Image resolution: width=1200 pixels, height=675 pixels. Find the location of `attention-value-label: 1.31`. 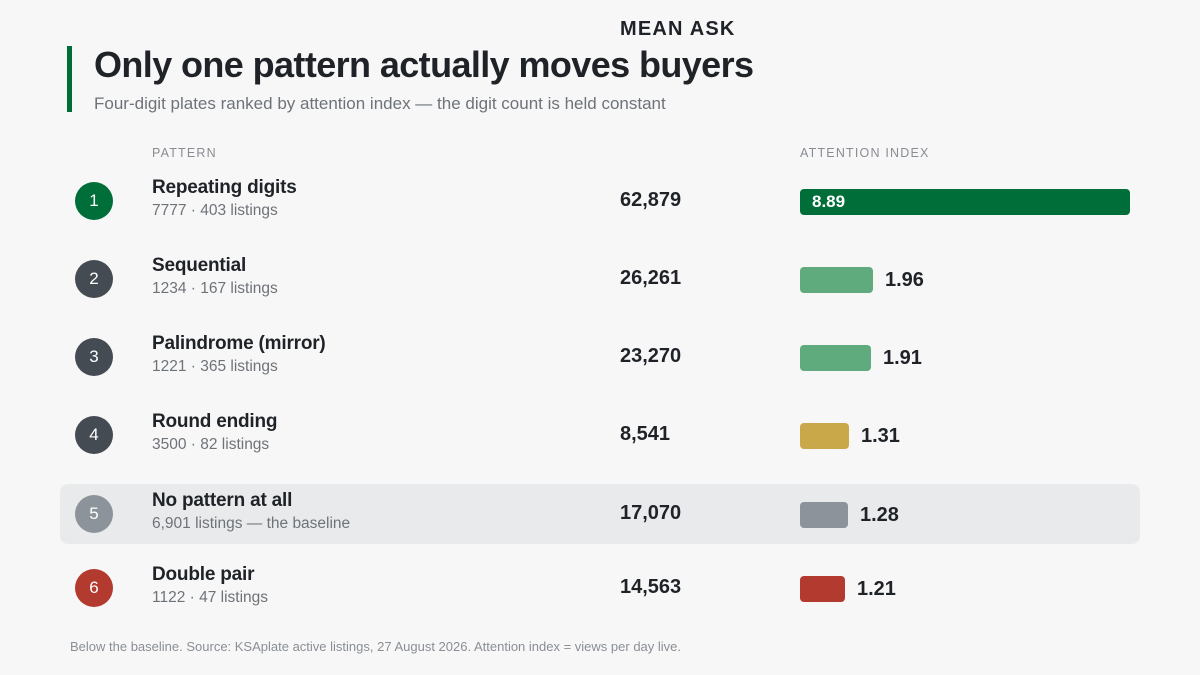

attention-value-label: 1.31 is located at coordinates (880, 436).